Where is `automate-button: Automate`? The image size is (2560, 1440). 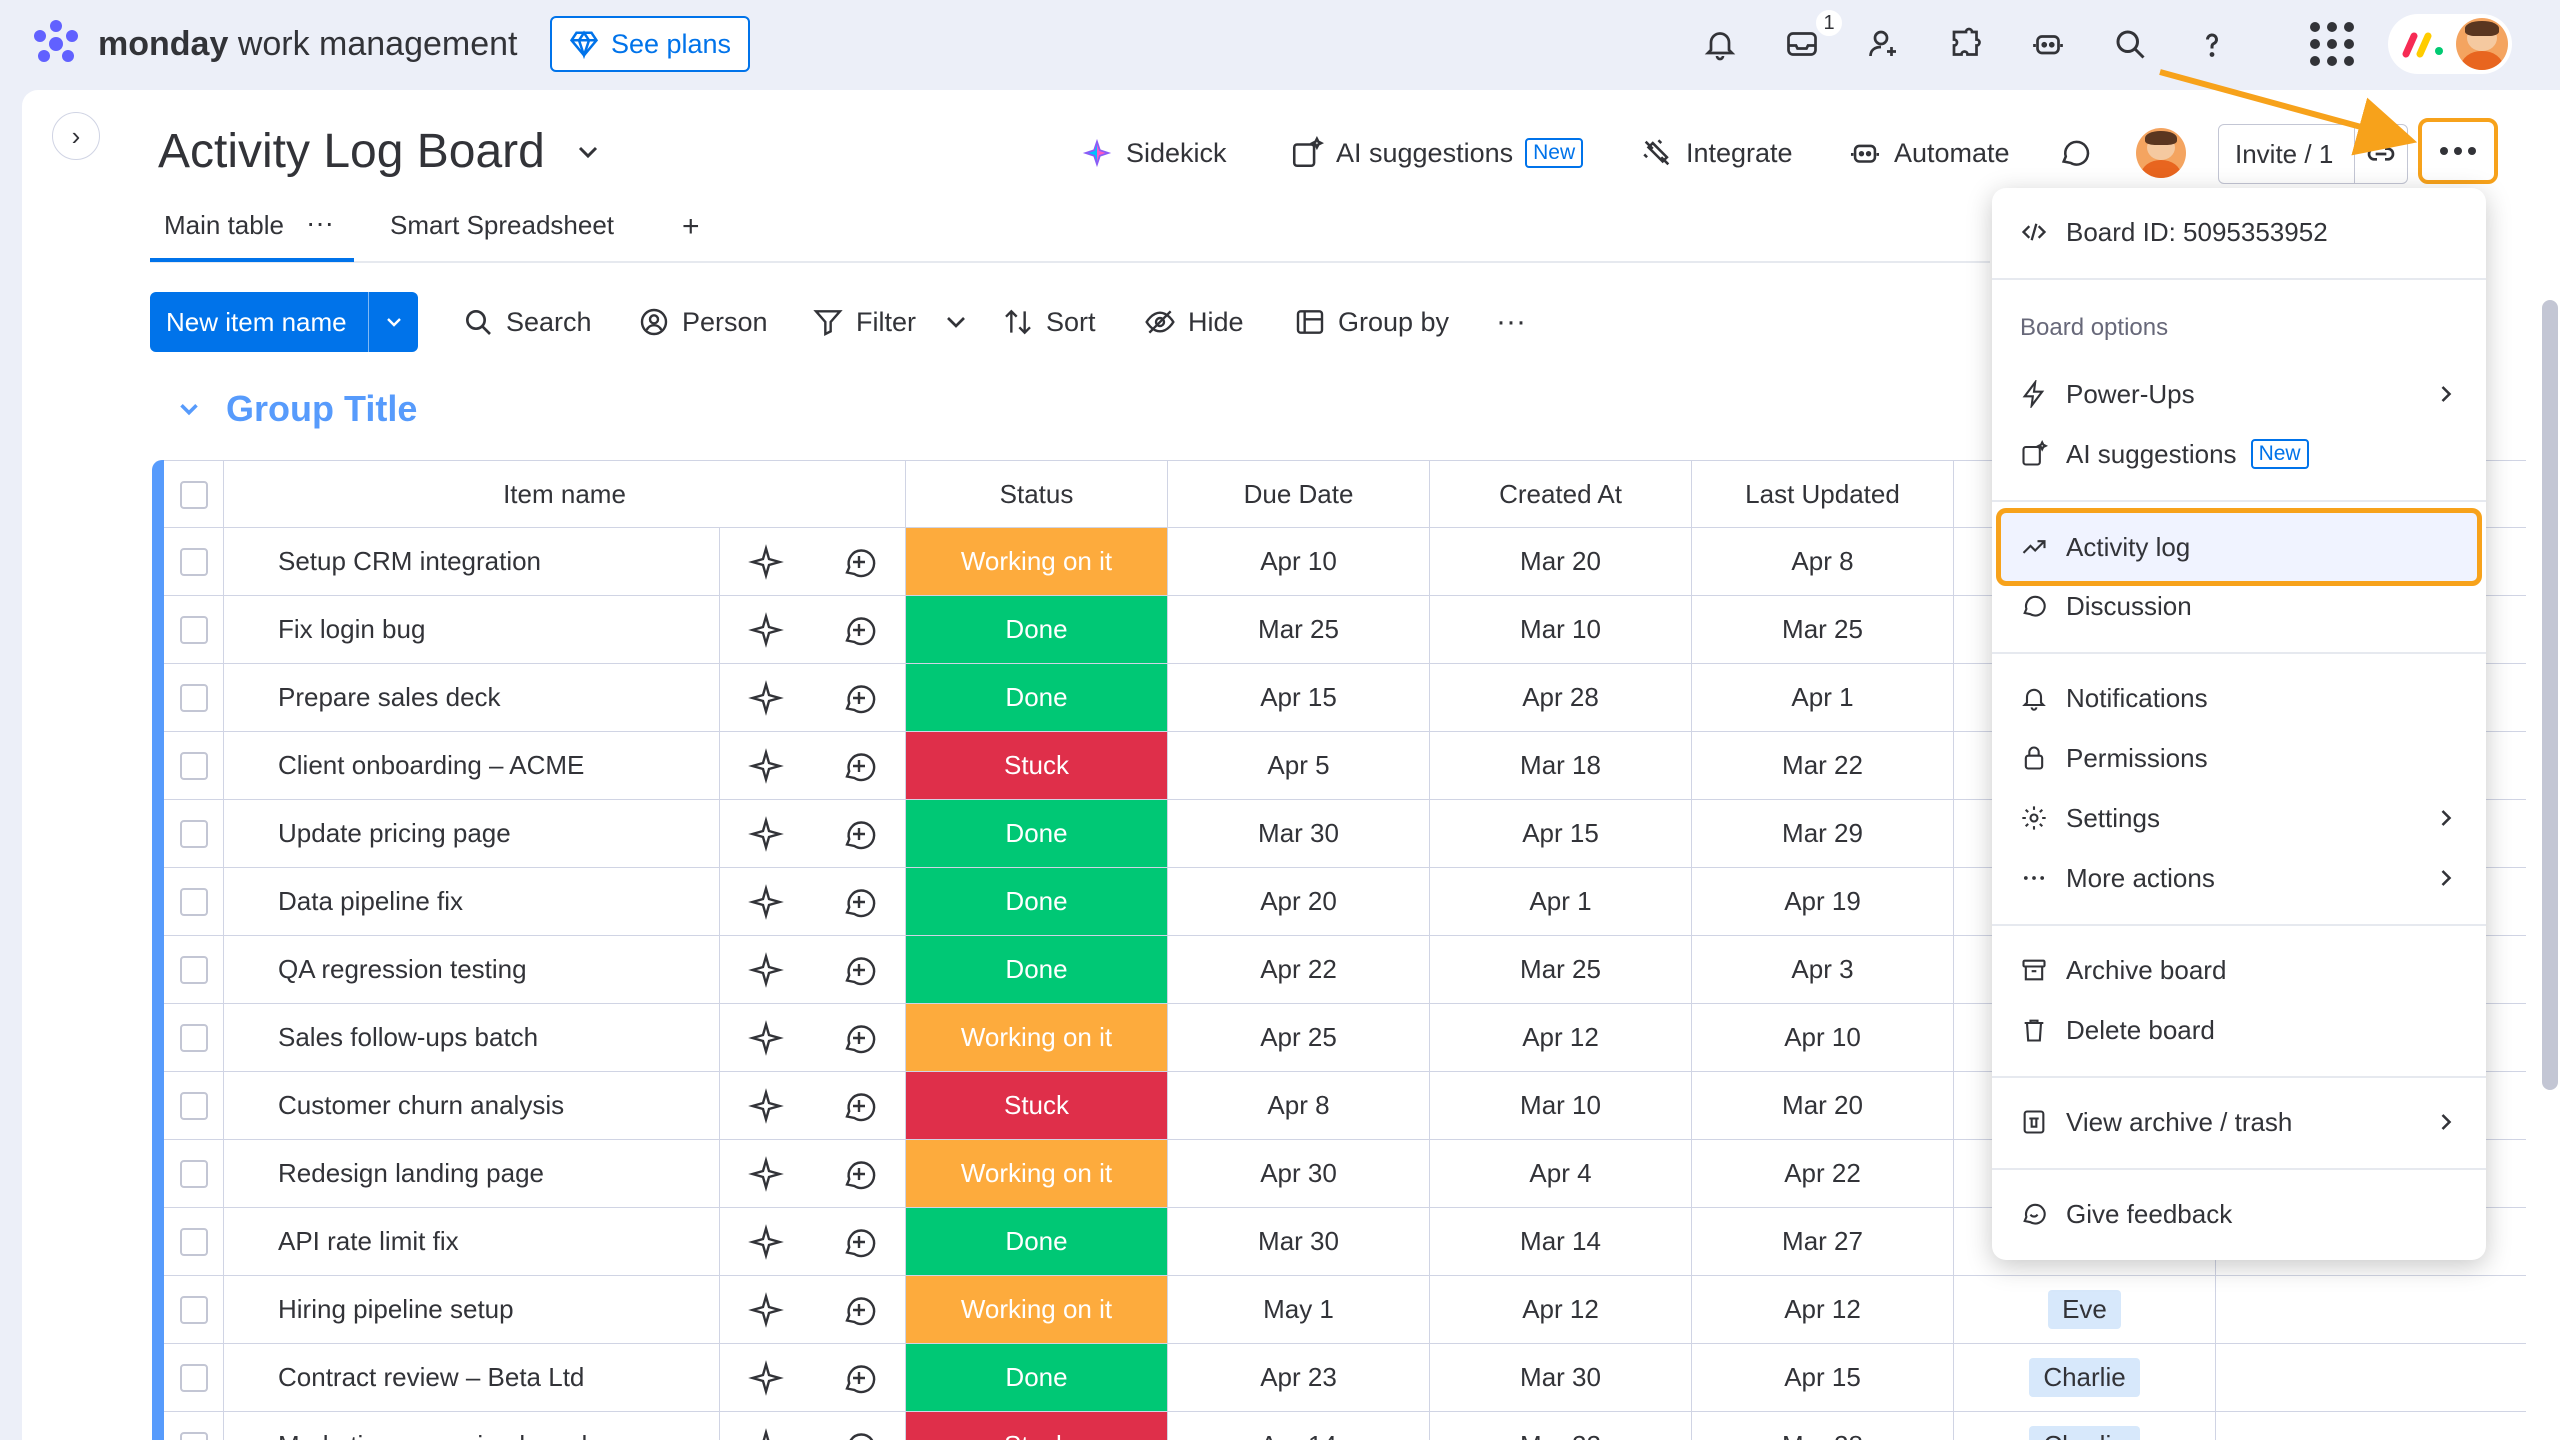
automate-button: Automate is located at coordinates (1929, 153).